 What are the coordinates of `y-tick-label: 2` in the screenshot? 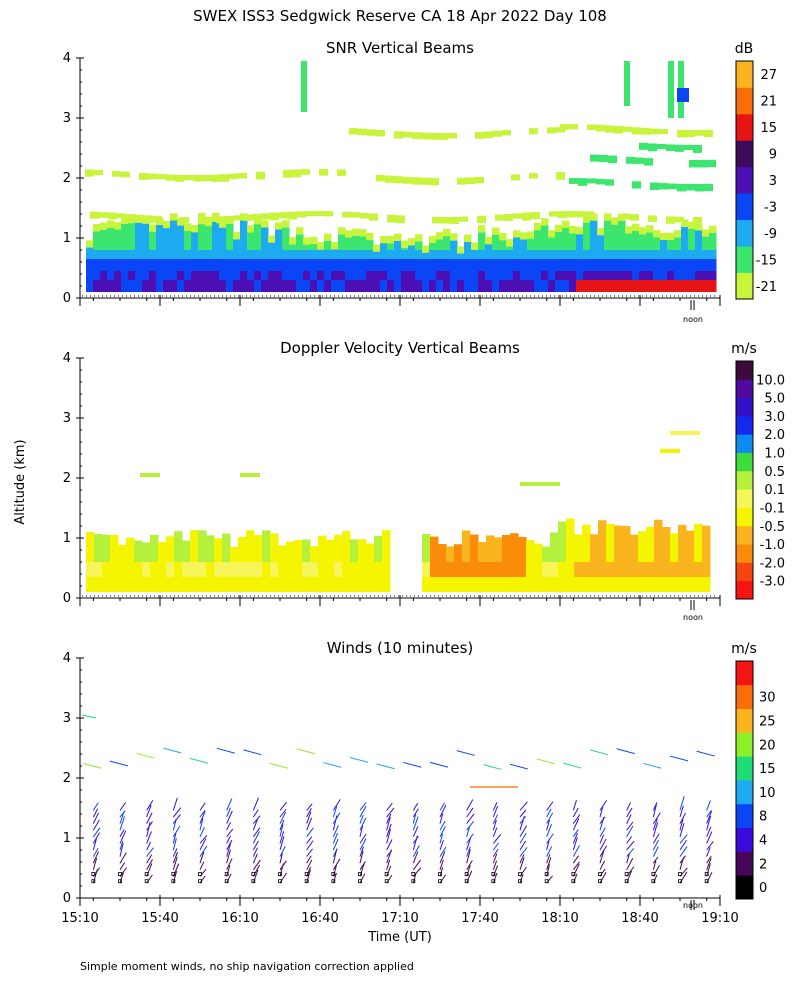 It's located at (67, 178).